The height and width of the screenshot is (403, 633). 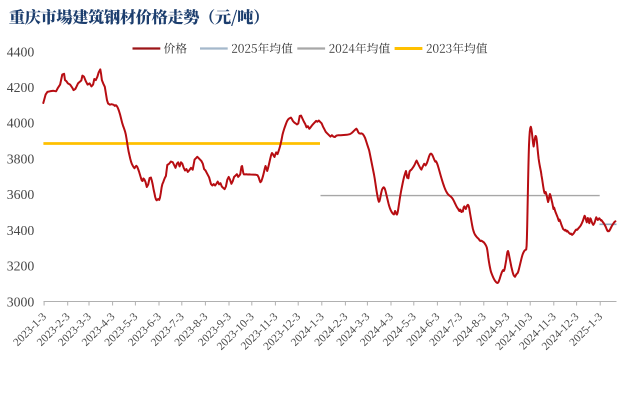 What do you see at coordinates (21, 158) in the screenshot?
I see `svg-text: 3800` at bounding box center [21, 158].